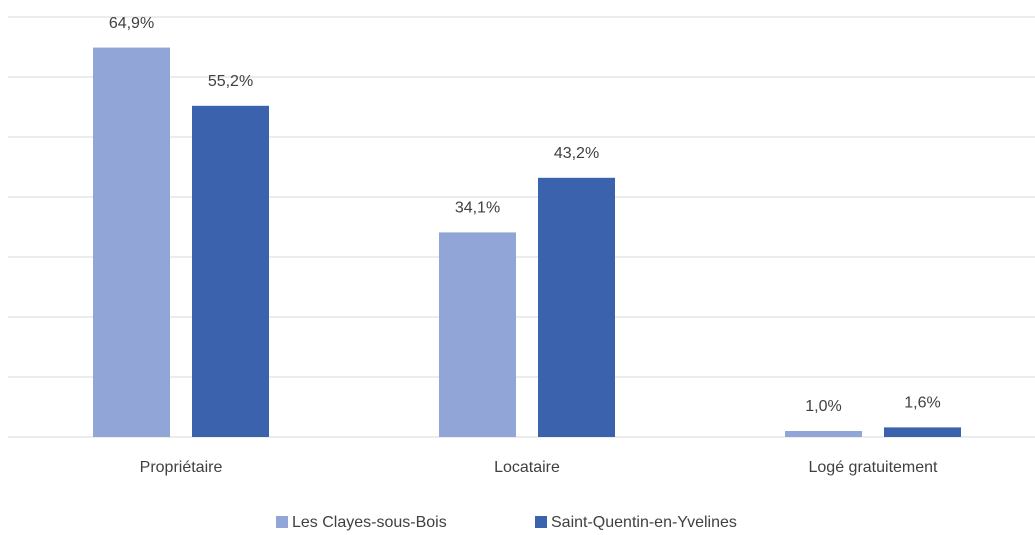  Describe the element at coordinates (181, 467) in the screenshot. I see `x-tick-label: Propriétaire` at that location.